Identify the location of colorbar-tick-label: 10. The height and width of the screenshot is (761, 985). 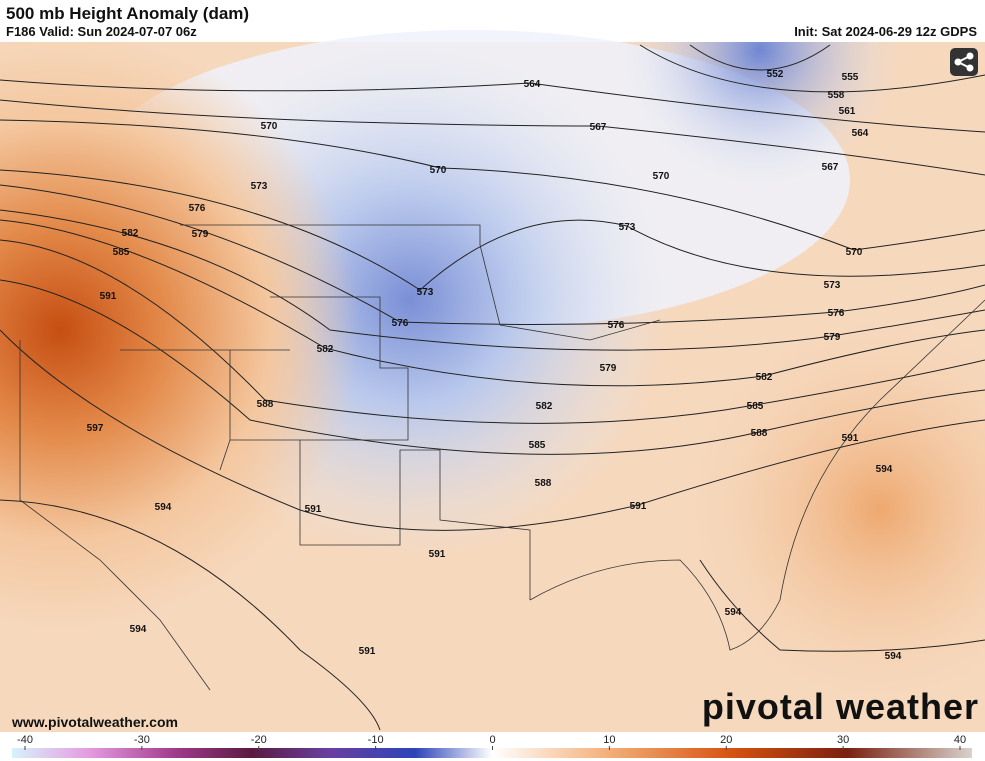
(609, 740).